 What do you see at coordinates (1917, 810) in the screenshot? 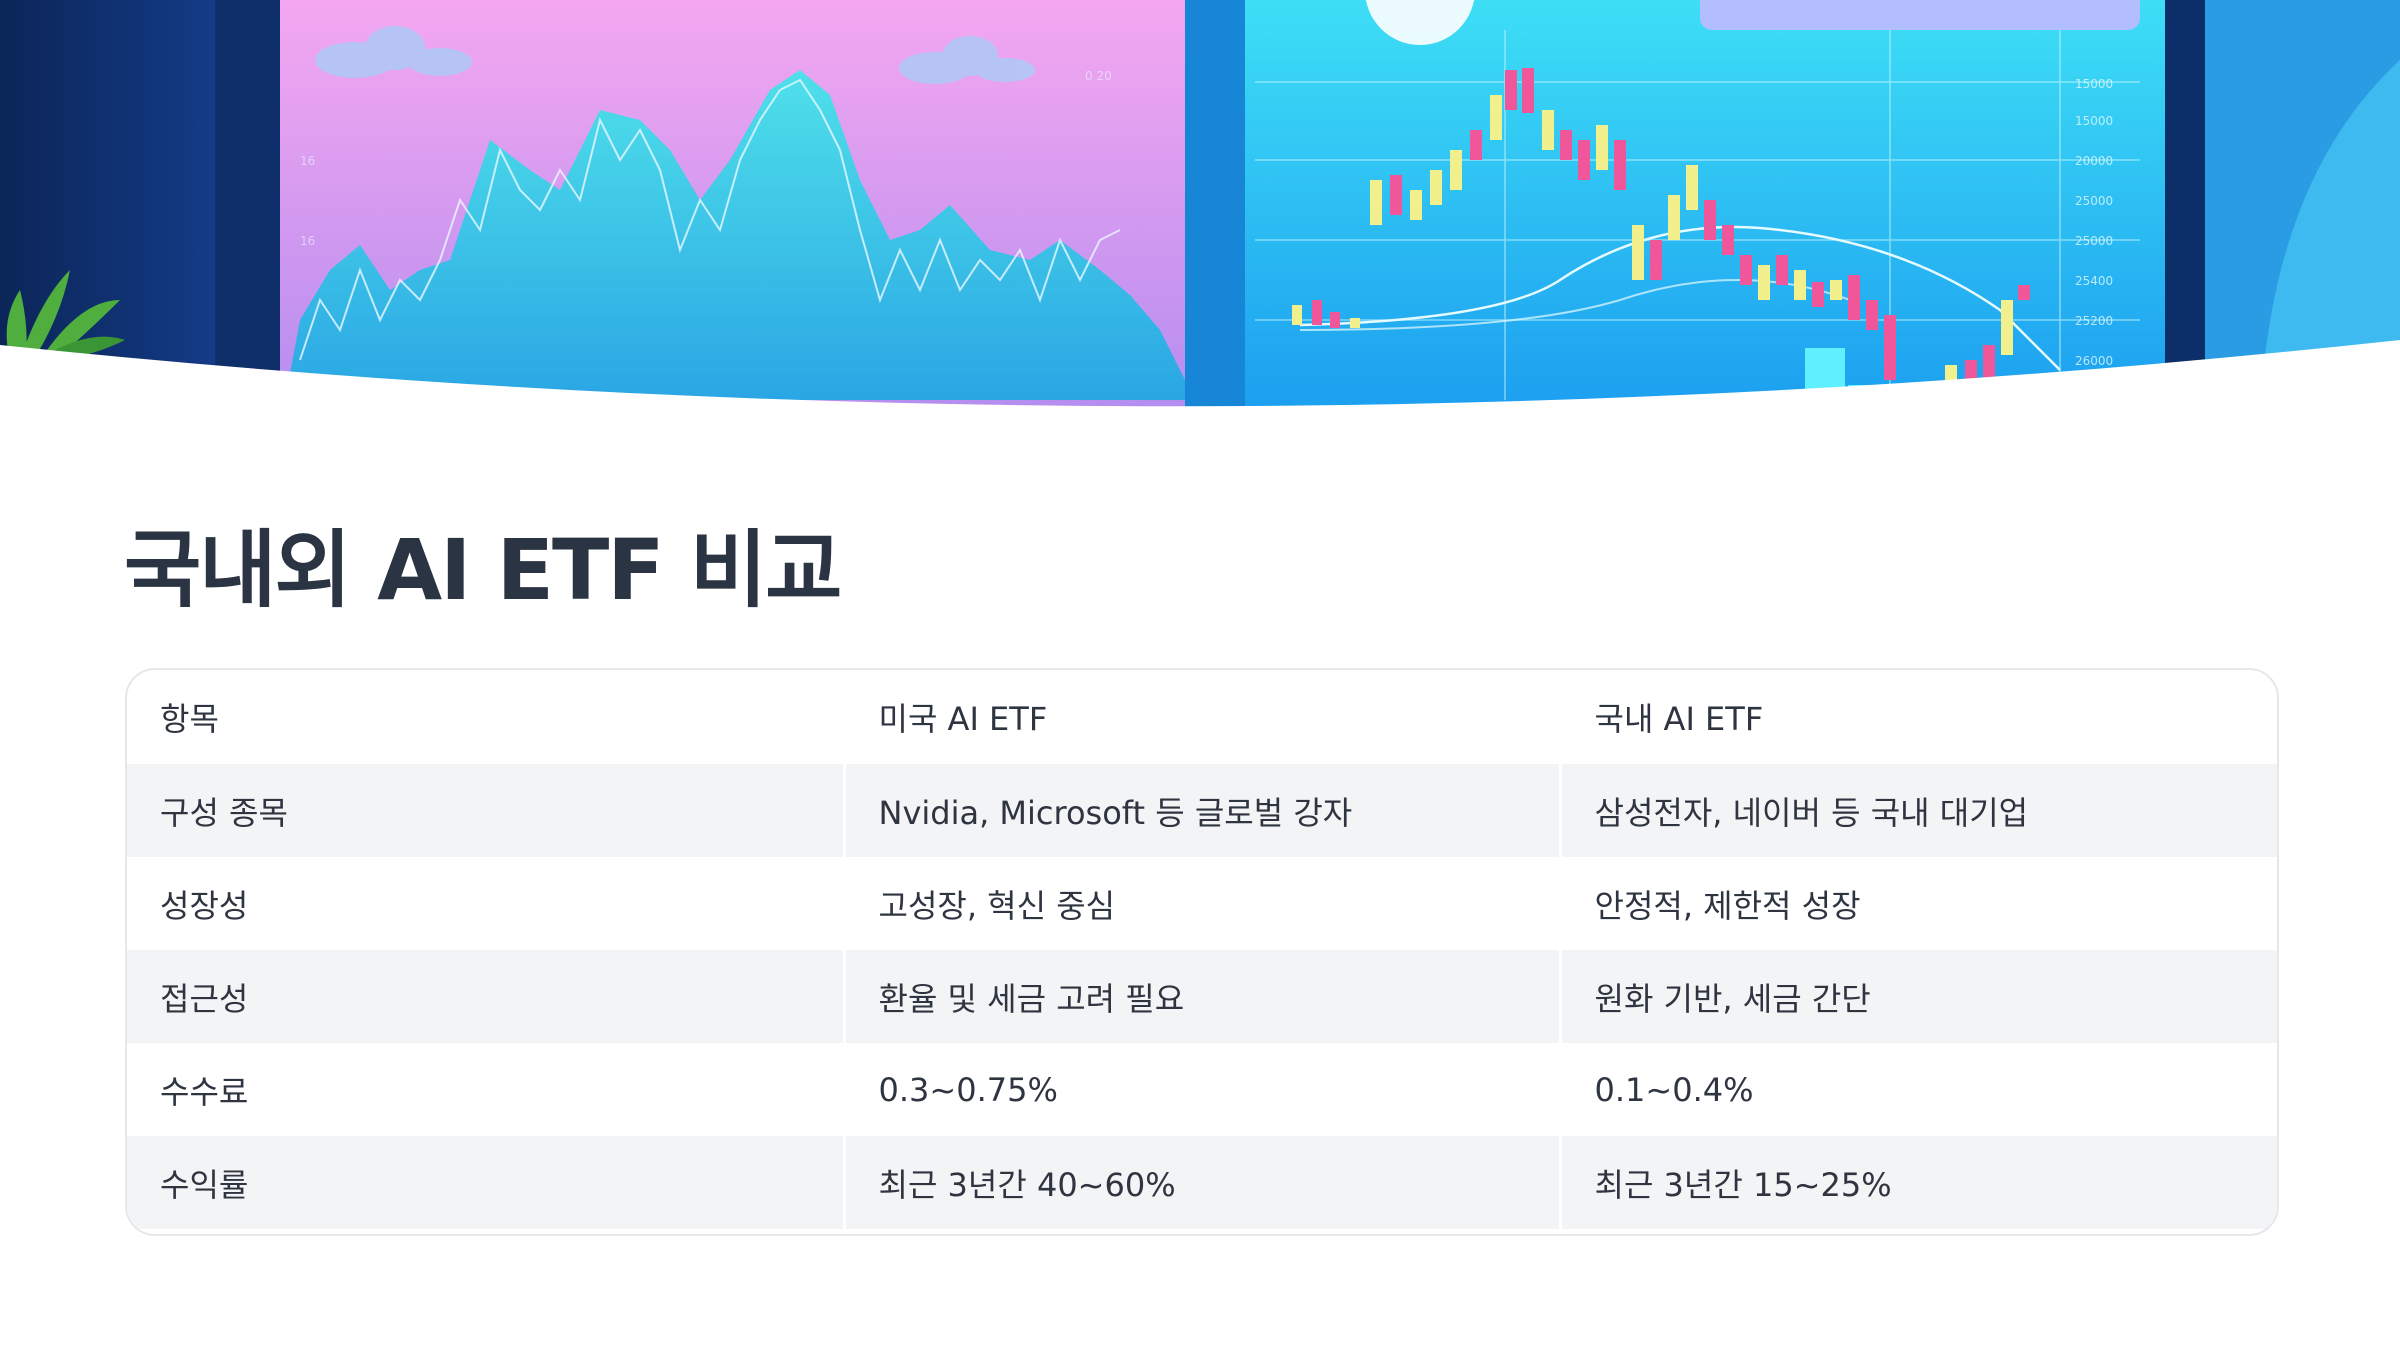
I see `kr-etf-cell: 삼성전자, 네이버 등 국내 대기업` at bounding box center [1917, 810].